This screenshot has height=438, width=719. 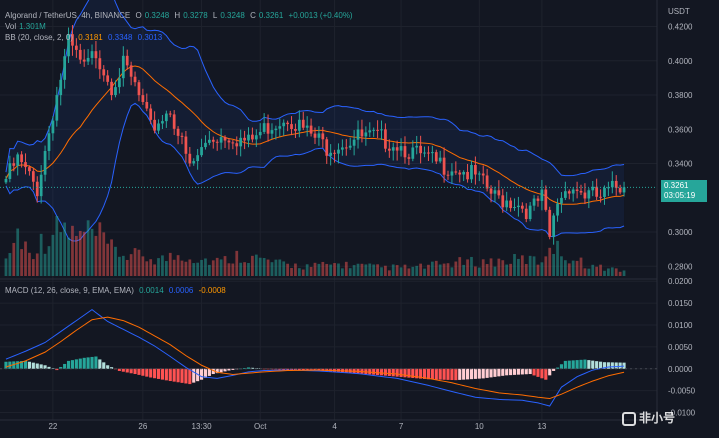 I want to click on time-tick-label: Oct, so click(x=260, y=426).